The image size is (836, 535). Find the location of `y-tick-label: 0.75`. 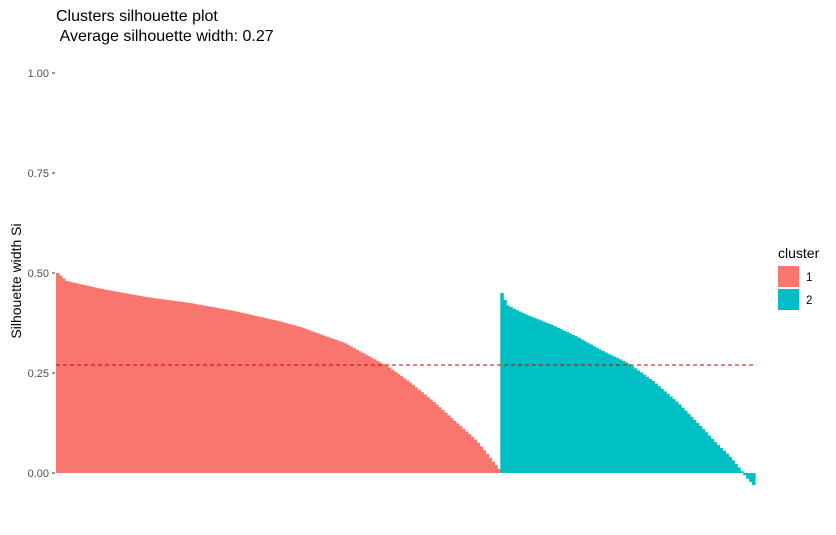

y-tick-label: 0.75 is located at coordinates (38, 174).